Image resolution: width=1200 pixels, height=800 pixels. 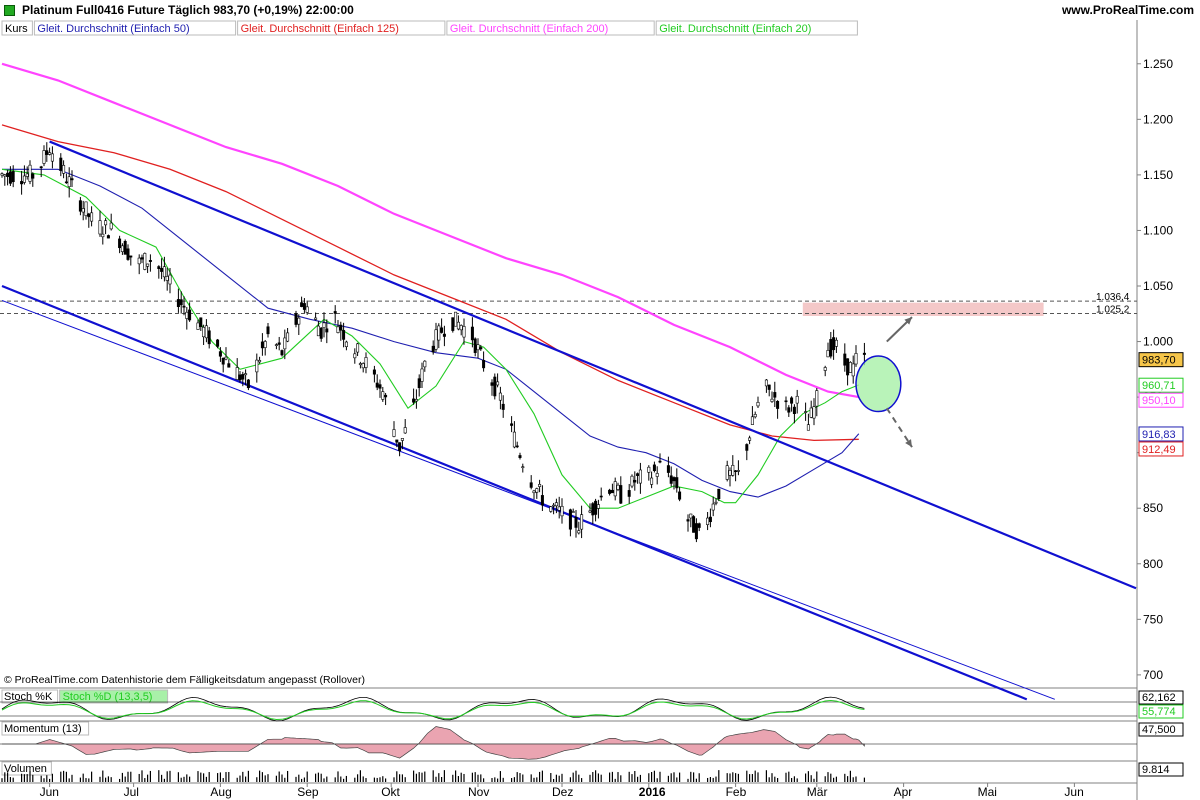 What do you see at coordinates (903, 792) in the screenshot?
I see `x-tick-label: Apr` at bounding box center [903, 792].